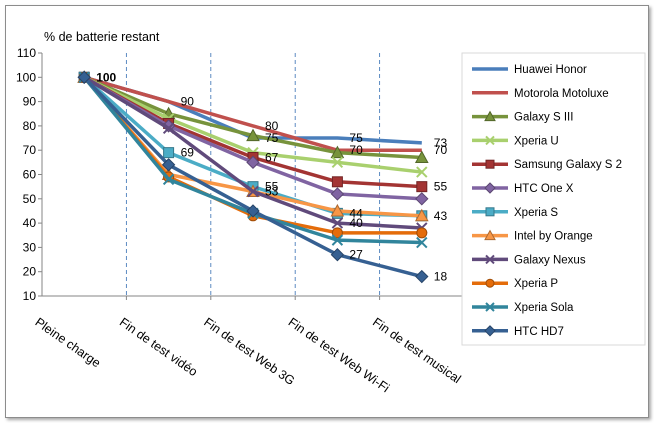 The image size is (654, 423). I want to click on legend-entry: Huawei Honor, so click(529, 70).